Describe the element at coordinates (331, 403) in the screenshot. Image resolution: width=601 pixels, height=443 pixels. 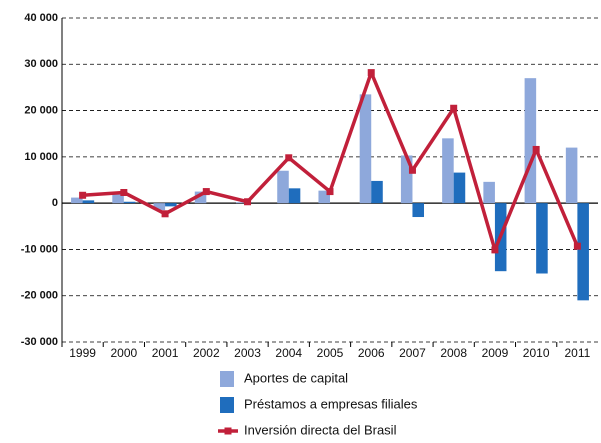
I see `legend-label: Préstamos a empresas filiales` at that location.